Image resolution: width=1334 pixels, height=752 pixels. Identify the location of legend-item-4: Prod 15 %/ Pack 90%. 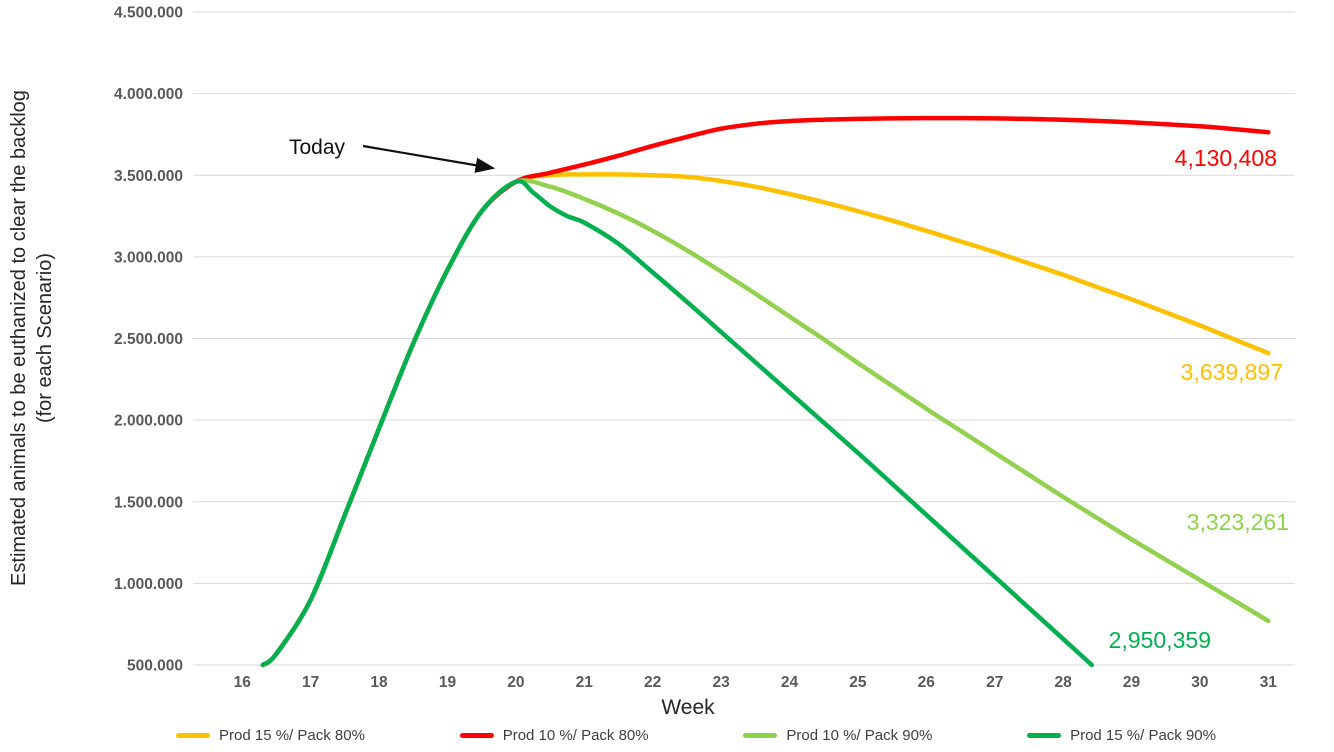
(1121, 735).